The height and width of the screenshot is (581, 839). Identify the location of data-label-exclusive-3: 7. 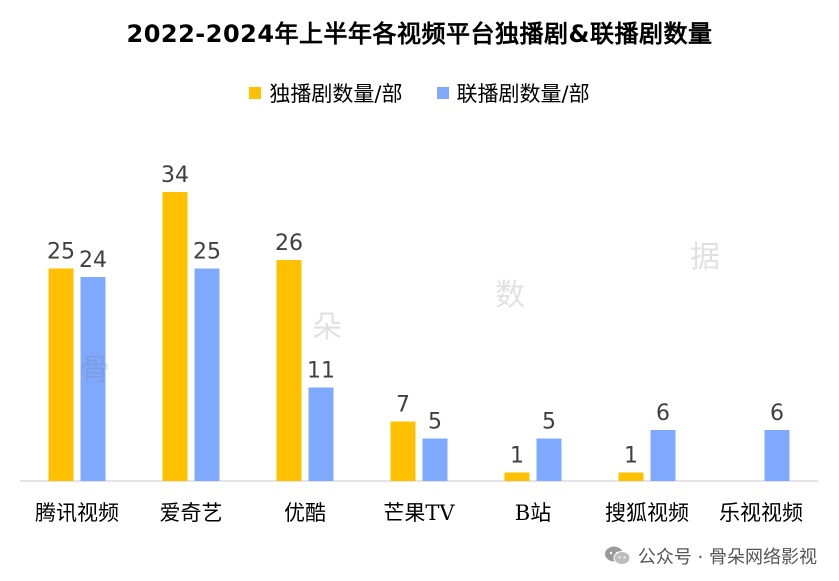
(403, 405).